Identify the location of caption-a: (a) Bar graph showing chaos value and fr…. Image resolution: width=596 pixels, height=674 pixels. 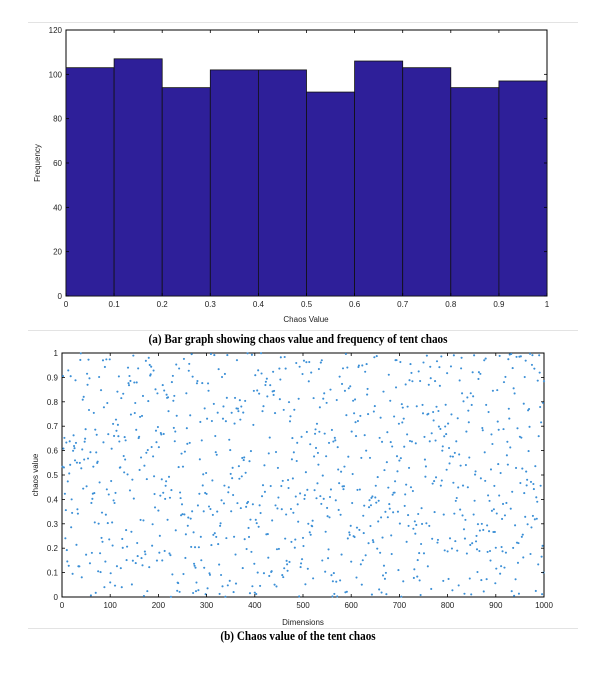
(298, 338).